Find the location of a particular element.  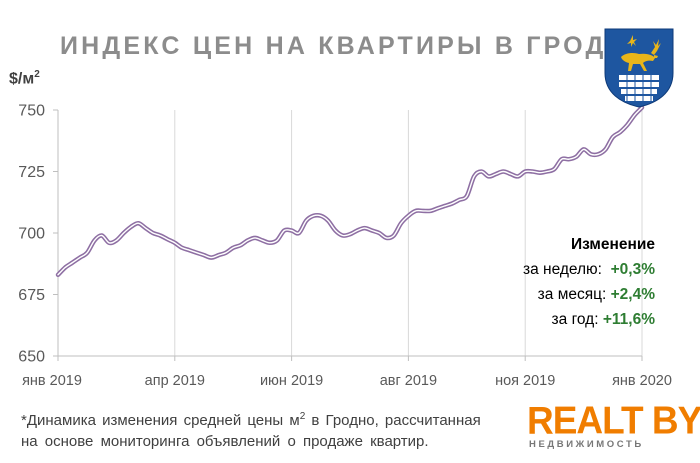

y-axis-unit: $/м2 is located at coordinates (24, 78).